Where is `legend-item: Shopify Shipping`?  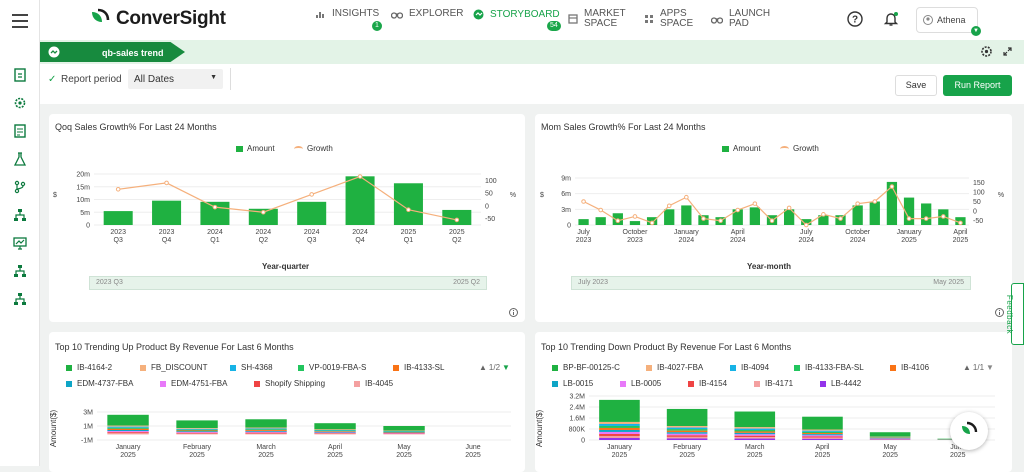 legend-item: Shopify Shipping is located at coordinates (289, 383).